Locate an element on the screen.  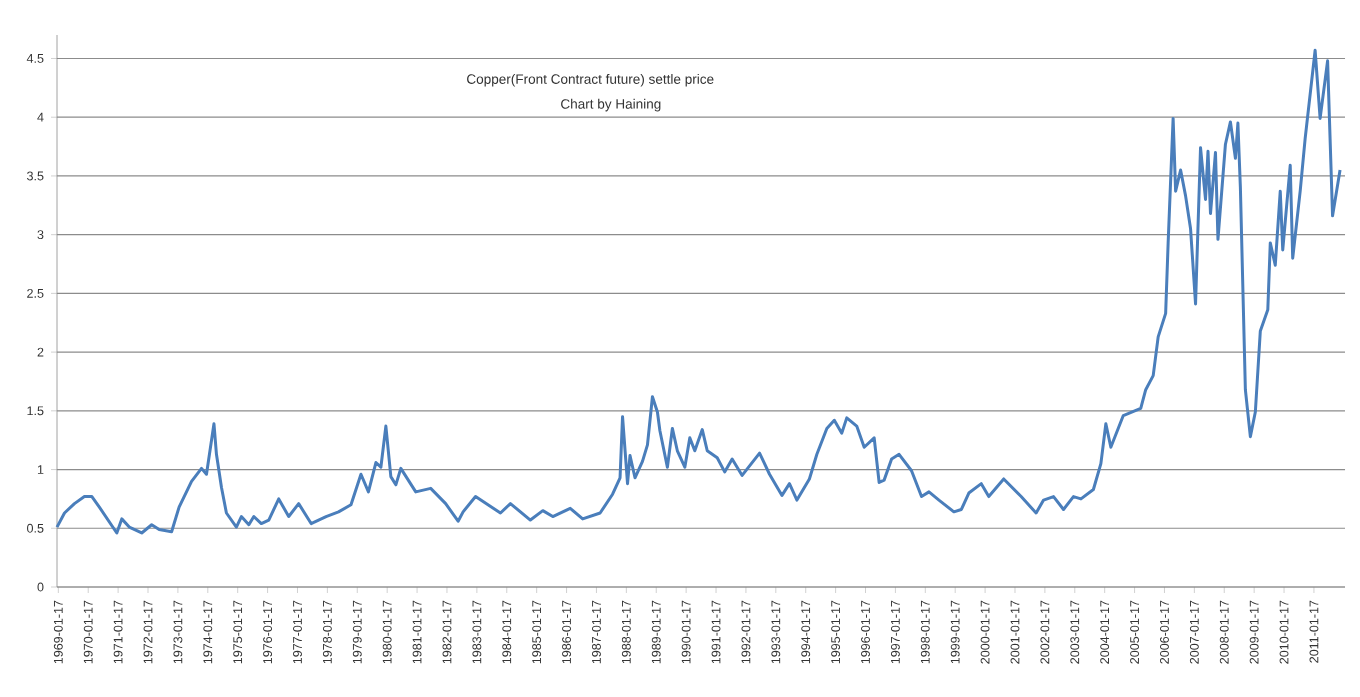
x-tick-label: 1983-01-17 is located at coordinates (477, 632).